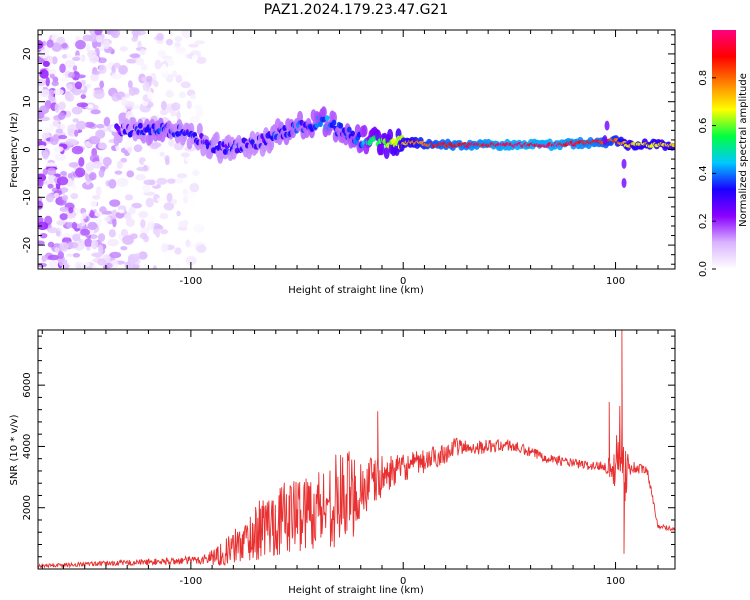 This screenshot has width=750, height=600. Describe the element at coordinates (403, 581) in the screenshot. I see `x-tick-label: 0` at that location.